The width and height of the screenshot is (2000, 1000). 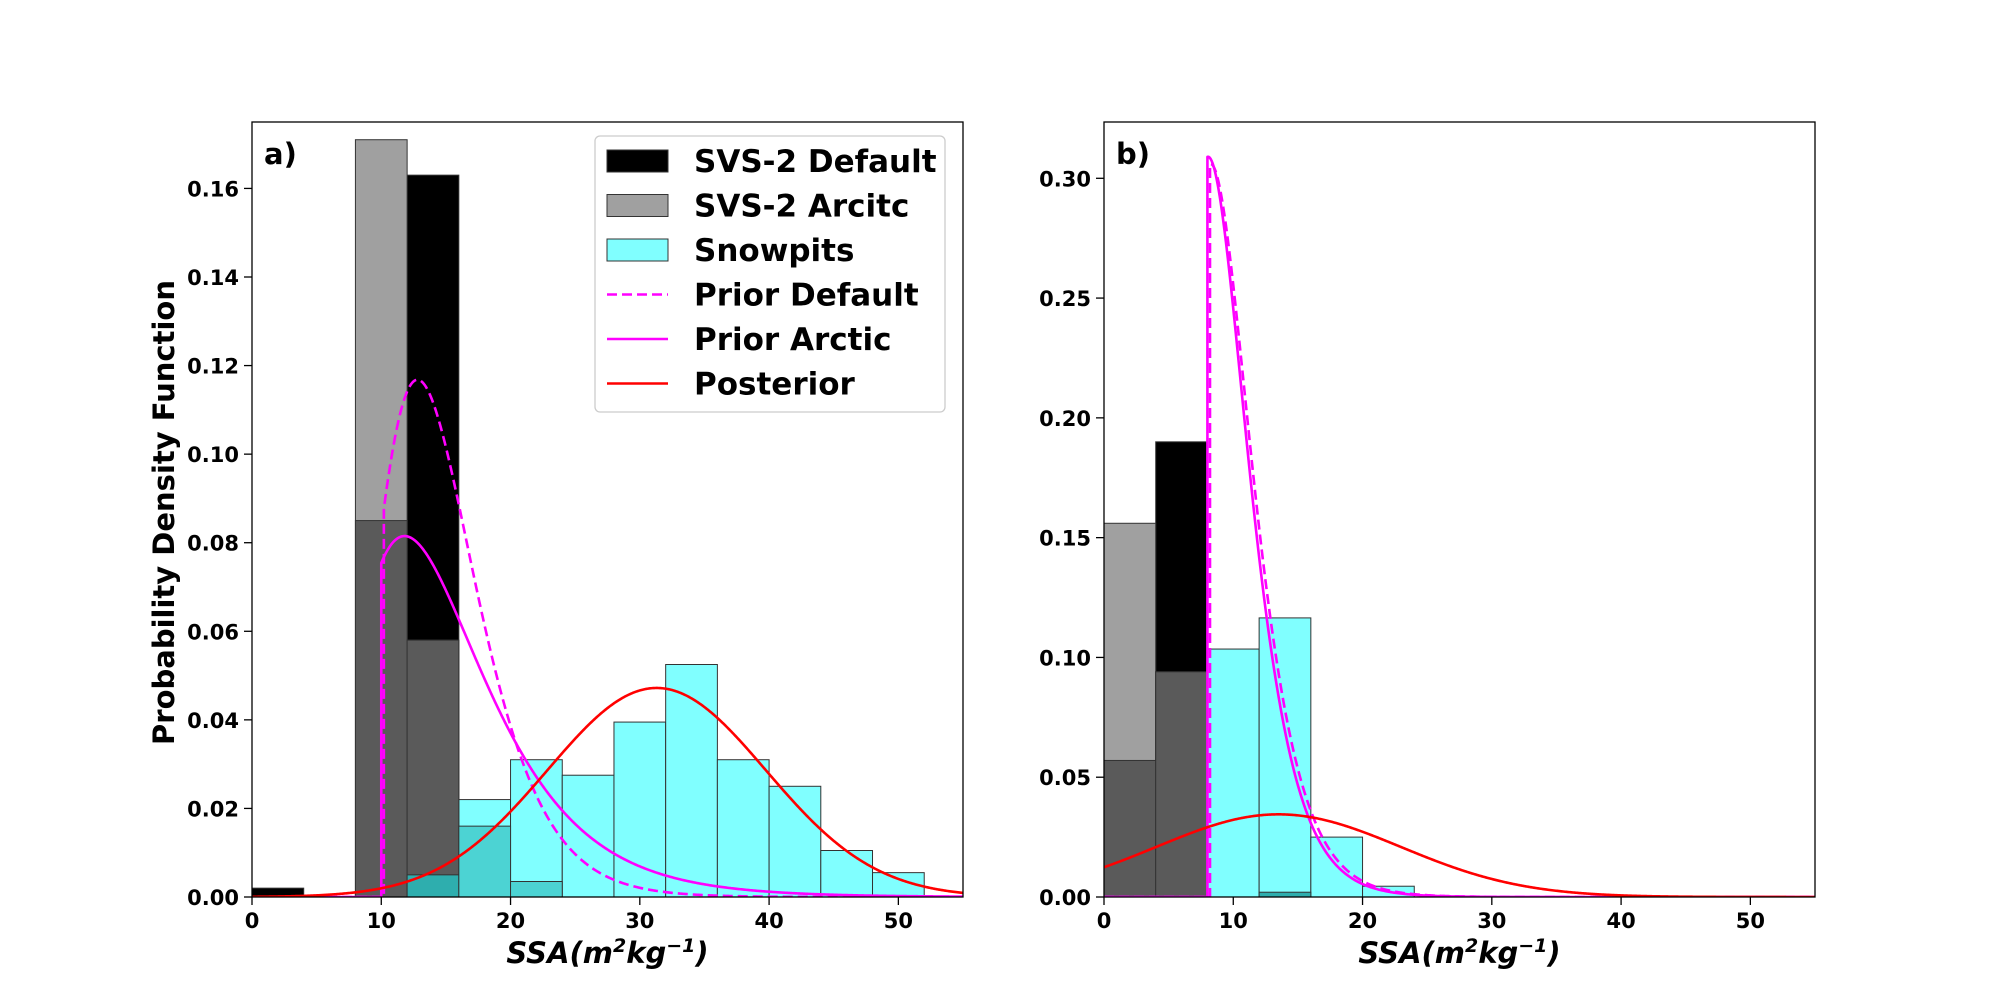 I want to click on y-tick-label: 0.08, so click(x=213, y=544).